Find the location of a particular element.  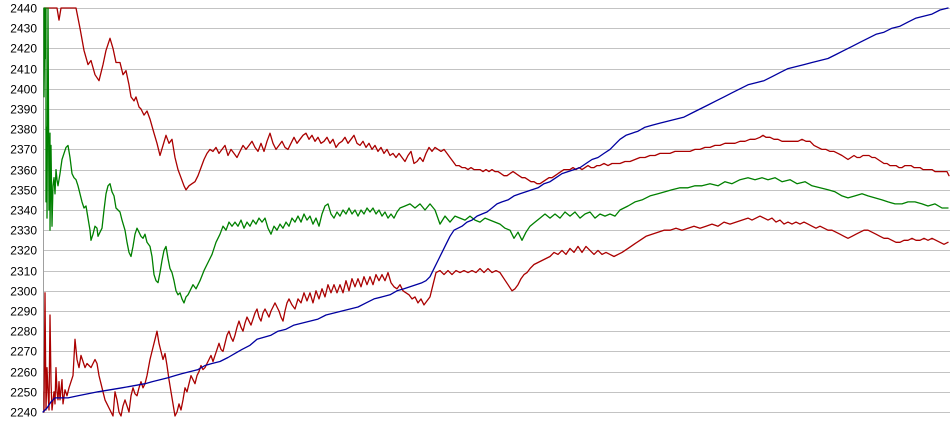

y-axis-label: 2270 is located at coordinates (23, 352).